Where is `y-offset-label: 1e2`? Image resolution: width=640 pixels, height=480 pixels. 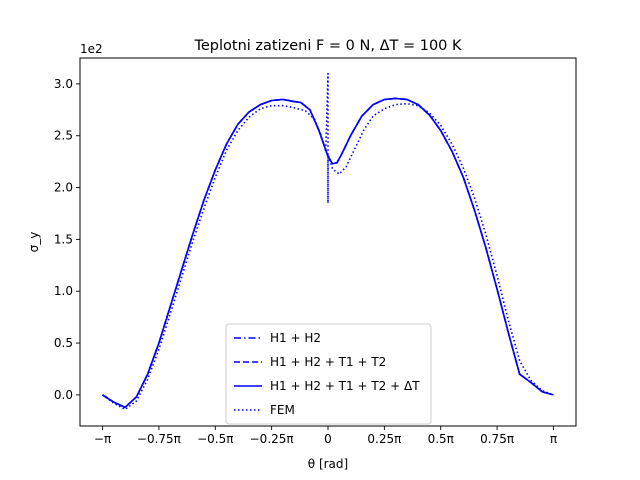 y-offset-label: 1e2 is located at coordinates (91, 49).